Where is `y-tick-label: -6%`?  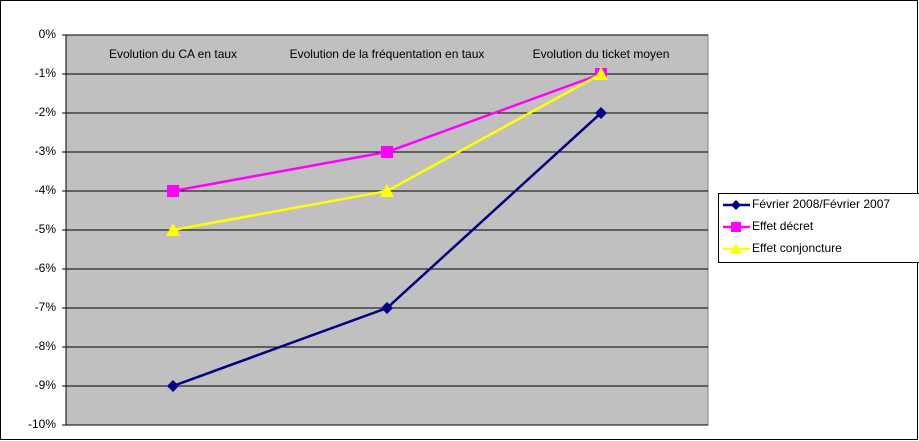
y-tick-label: -6% is located at coordinates (46, 268).